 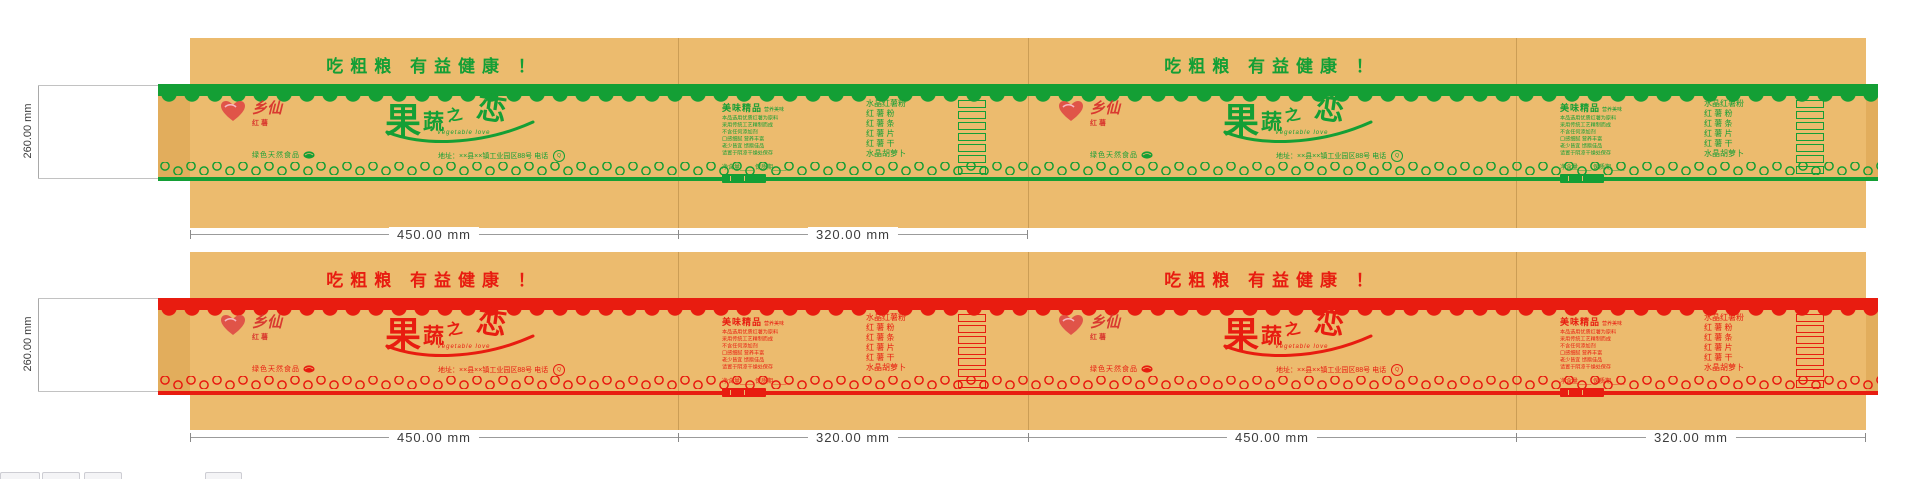 I want to click on logo-char: 蔬, so click(x=1271, y=122).